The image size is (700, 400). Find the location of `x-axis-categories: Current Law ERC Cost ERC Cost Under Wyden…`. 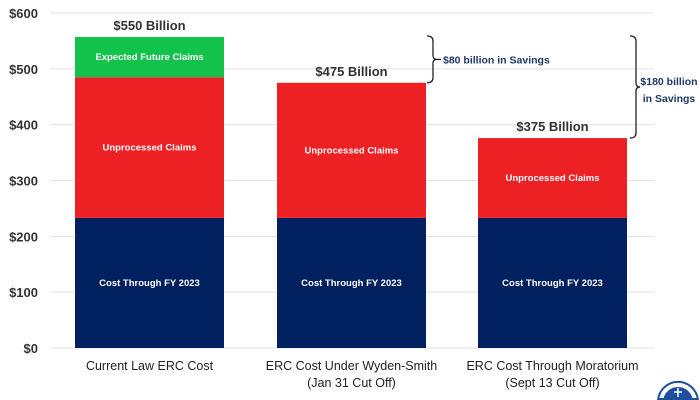

x-axis-categories: Current Law ERC Cost ERC Cost Under Wyden… is located at coordinates (362, 374).